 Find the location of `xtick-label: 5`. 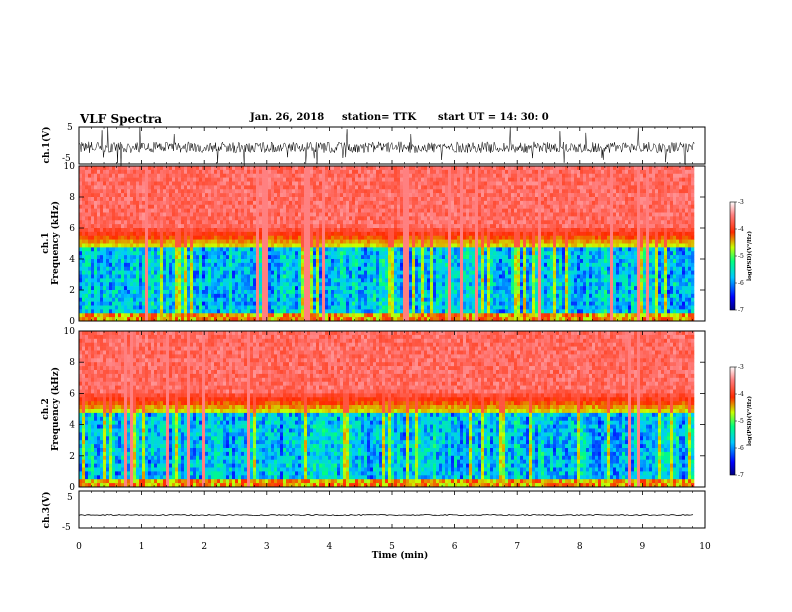

xtick-label: 5 is located at coordinates (392, 547).